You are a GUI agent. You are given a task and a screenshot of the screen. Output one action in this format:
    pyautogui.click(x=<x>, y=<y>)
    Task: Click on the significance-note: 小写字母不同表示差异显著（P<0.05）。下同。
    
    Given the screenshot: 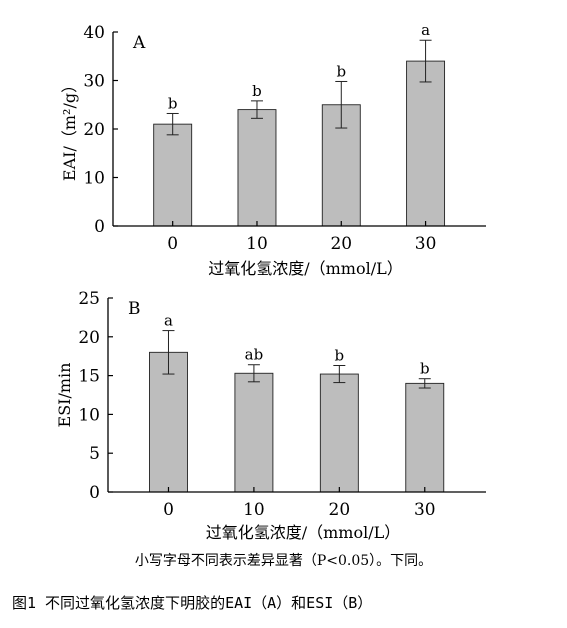 What is the action you would take?
    pyautogui.click(x=283, y=561)
    